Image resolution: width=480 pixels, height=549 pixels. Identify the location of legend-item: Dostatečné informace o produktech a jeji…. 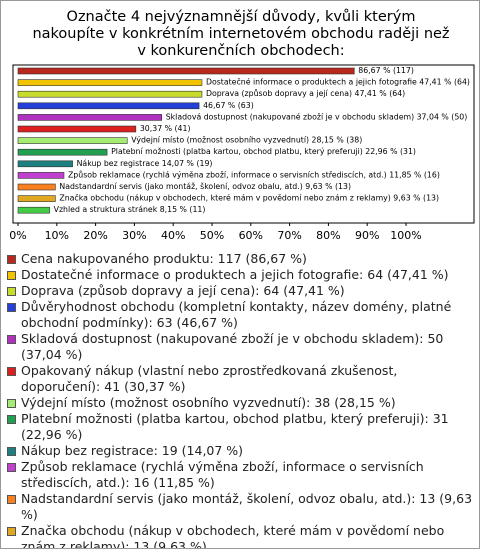
(240, 275).